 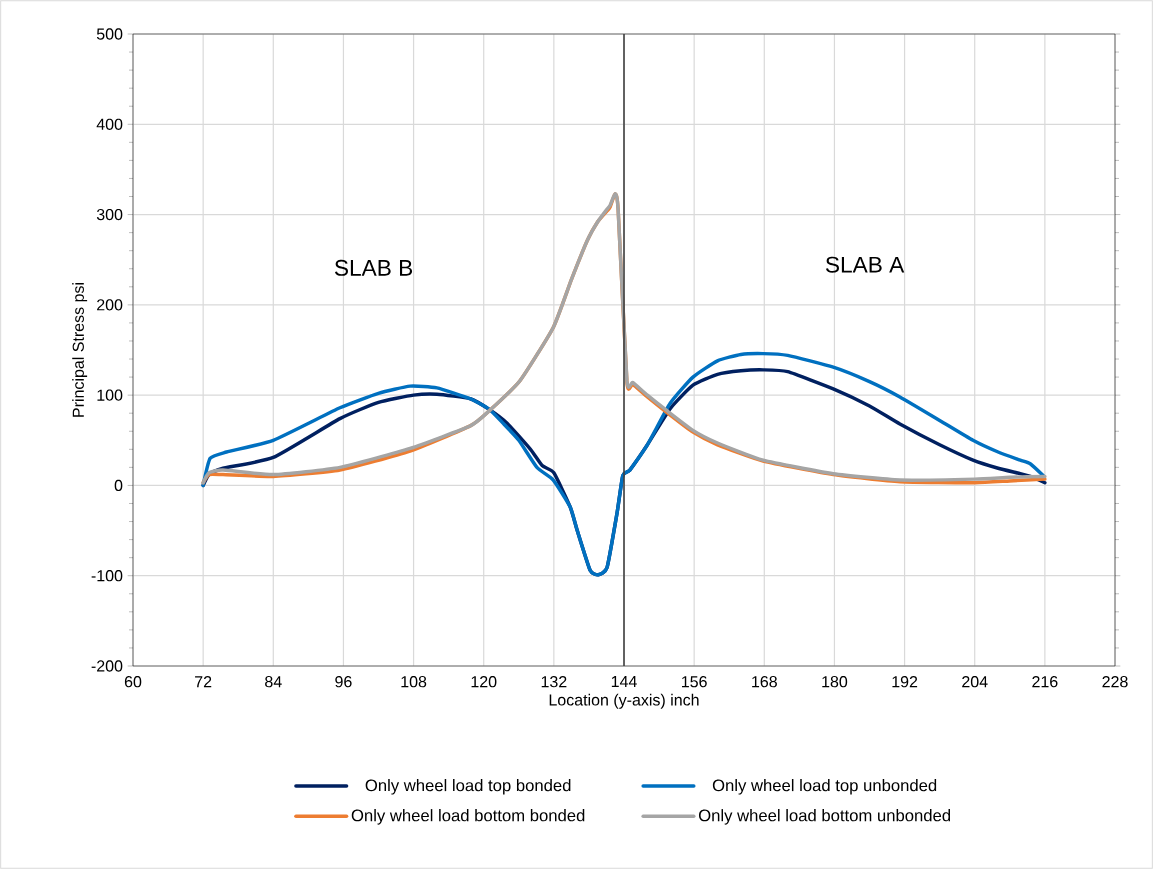 What do you see at coordinates (107, 576) in the screenshot?
I see `y-tick-label: -100` at bounding box center [107, 576].